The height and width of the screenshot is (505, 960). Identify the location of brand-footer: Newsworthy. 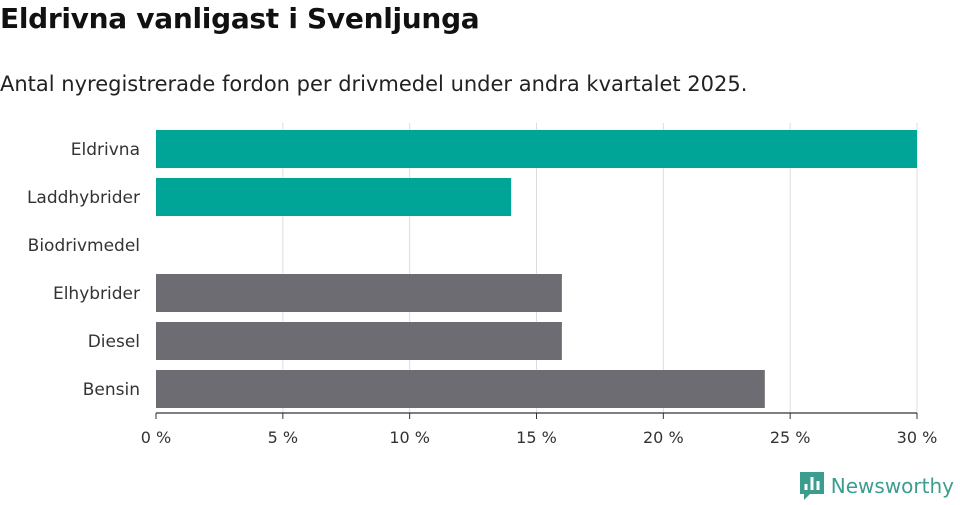
(876, 486).